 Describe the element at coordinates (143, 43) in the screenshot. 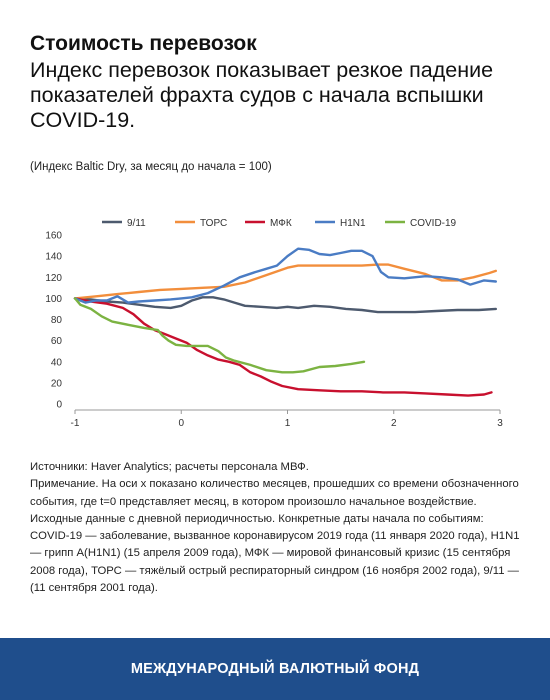

I see `page-title: Стоимость перевозок` at that location.